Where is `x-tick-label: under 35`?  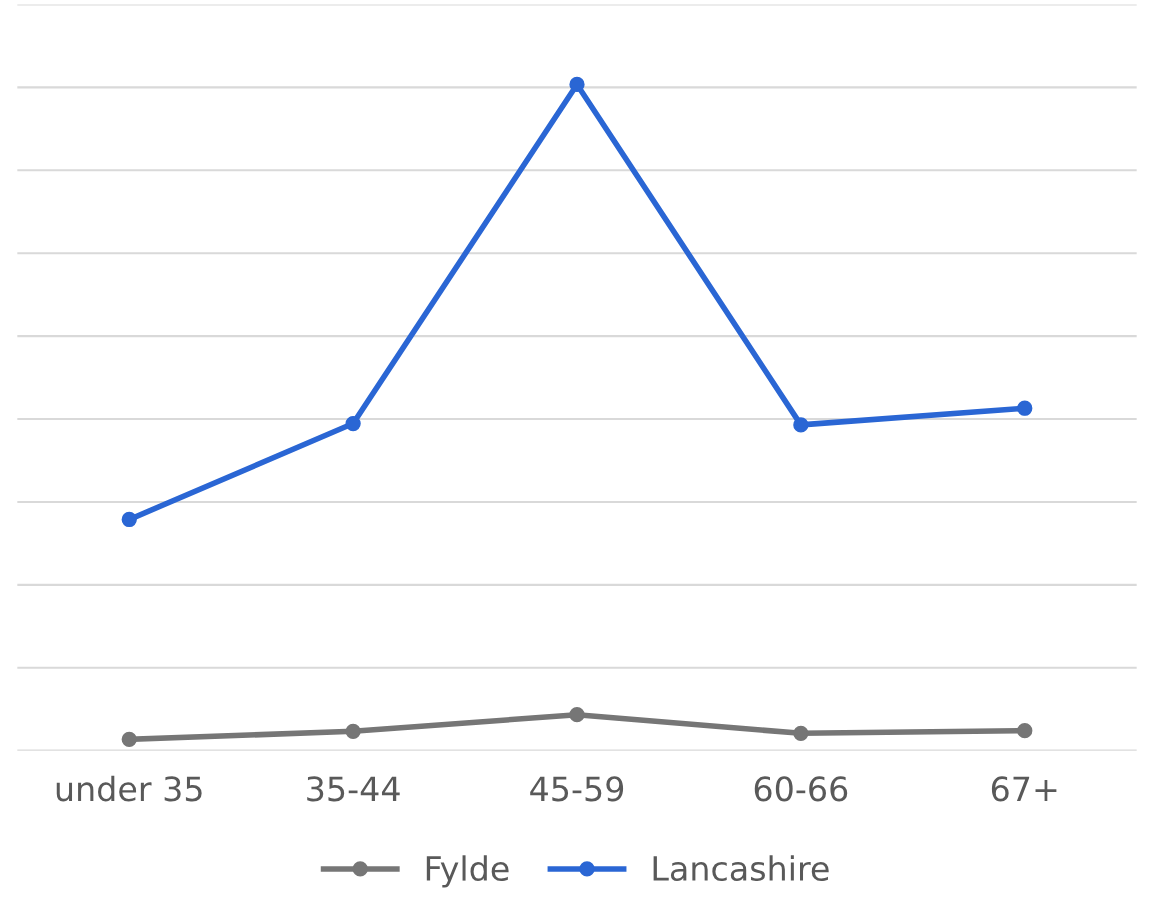 x-tick-label: under 35 is located at coordinates (129, 788).